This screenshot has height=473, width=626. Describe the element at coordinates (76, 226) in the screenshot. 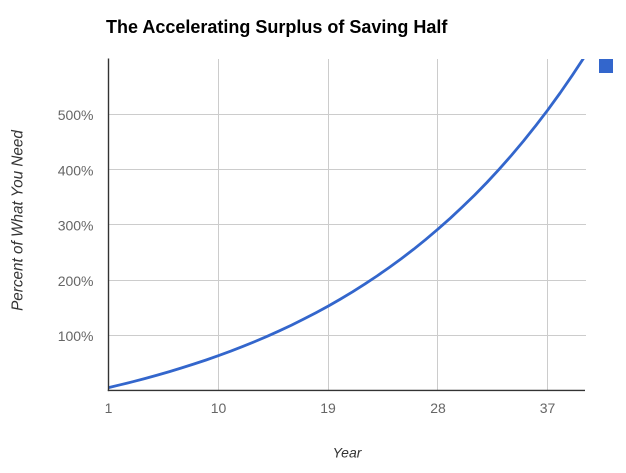

I see `svg-text: 300%` at that location.